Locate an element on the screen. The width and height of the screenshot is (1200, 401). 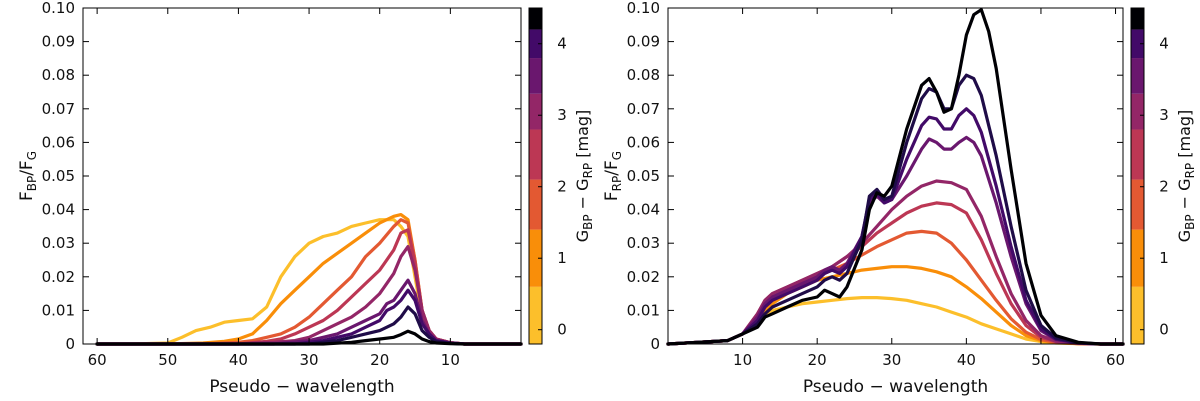
y-axis-title: FRP/FG is located at coordinates (613, 176).